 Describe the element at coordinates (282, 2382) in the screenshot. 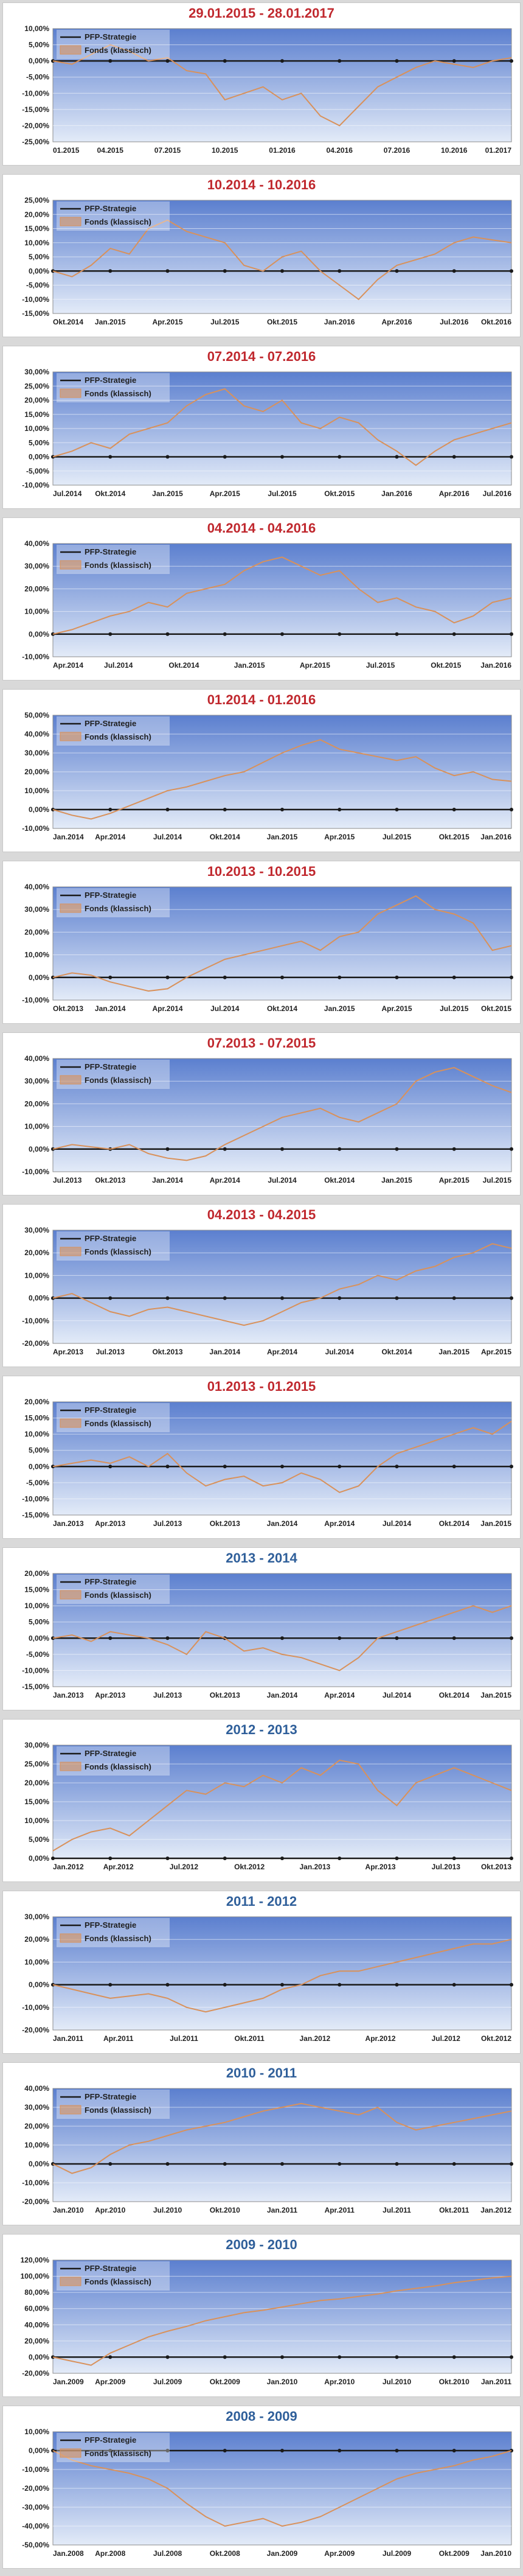

I see `x-tick-label: Jan.2010` at that location.